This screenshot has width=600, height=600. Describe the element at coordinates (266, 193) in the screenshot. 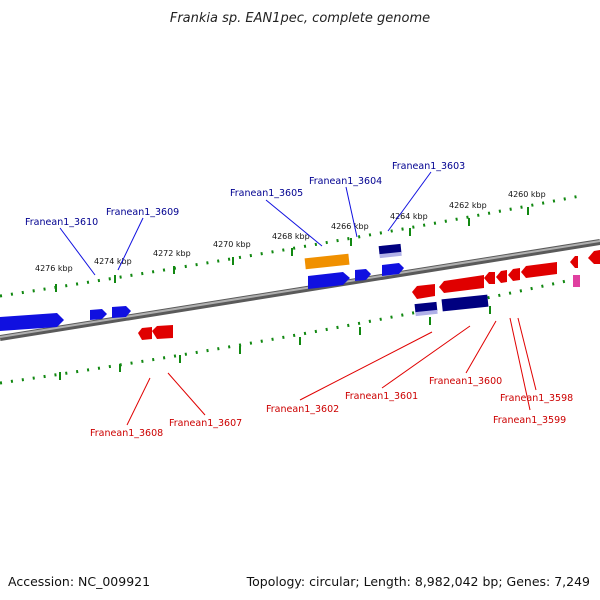

I see `label-franean1-3605: Franean1_3605` at that location.